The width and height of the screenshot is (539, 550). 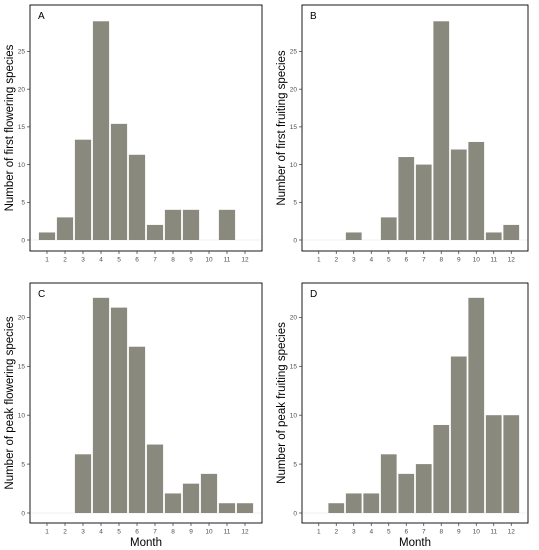 I want to click on y-axis-title: Number of first fruiting species, so click(x=282, y=128).